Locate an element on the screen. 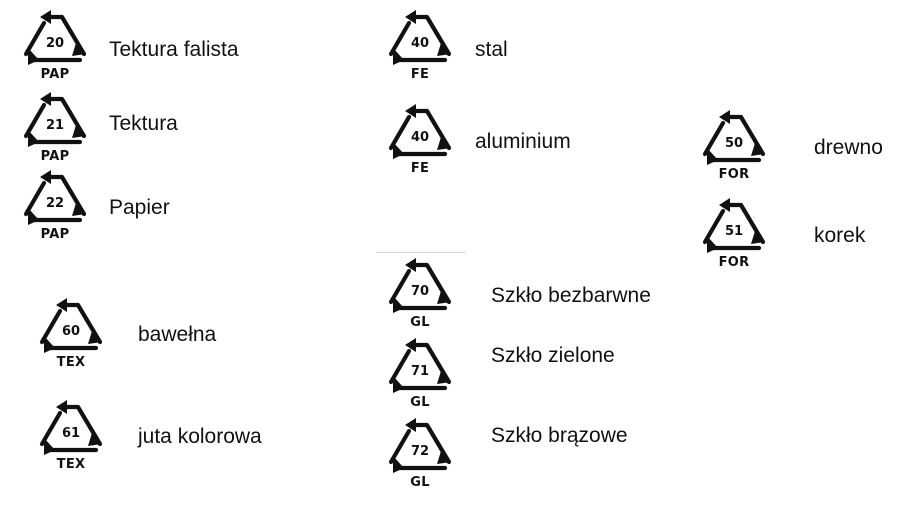  recycling-triangle-icon: 51 FOR is located at coordinates (734, 234).